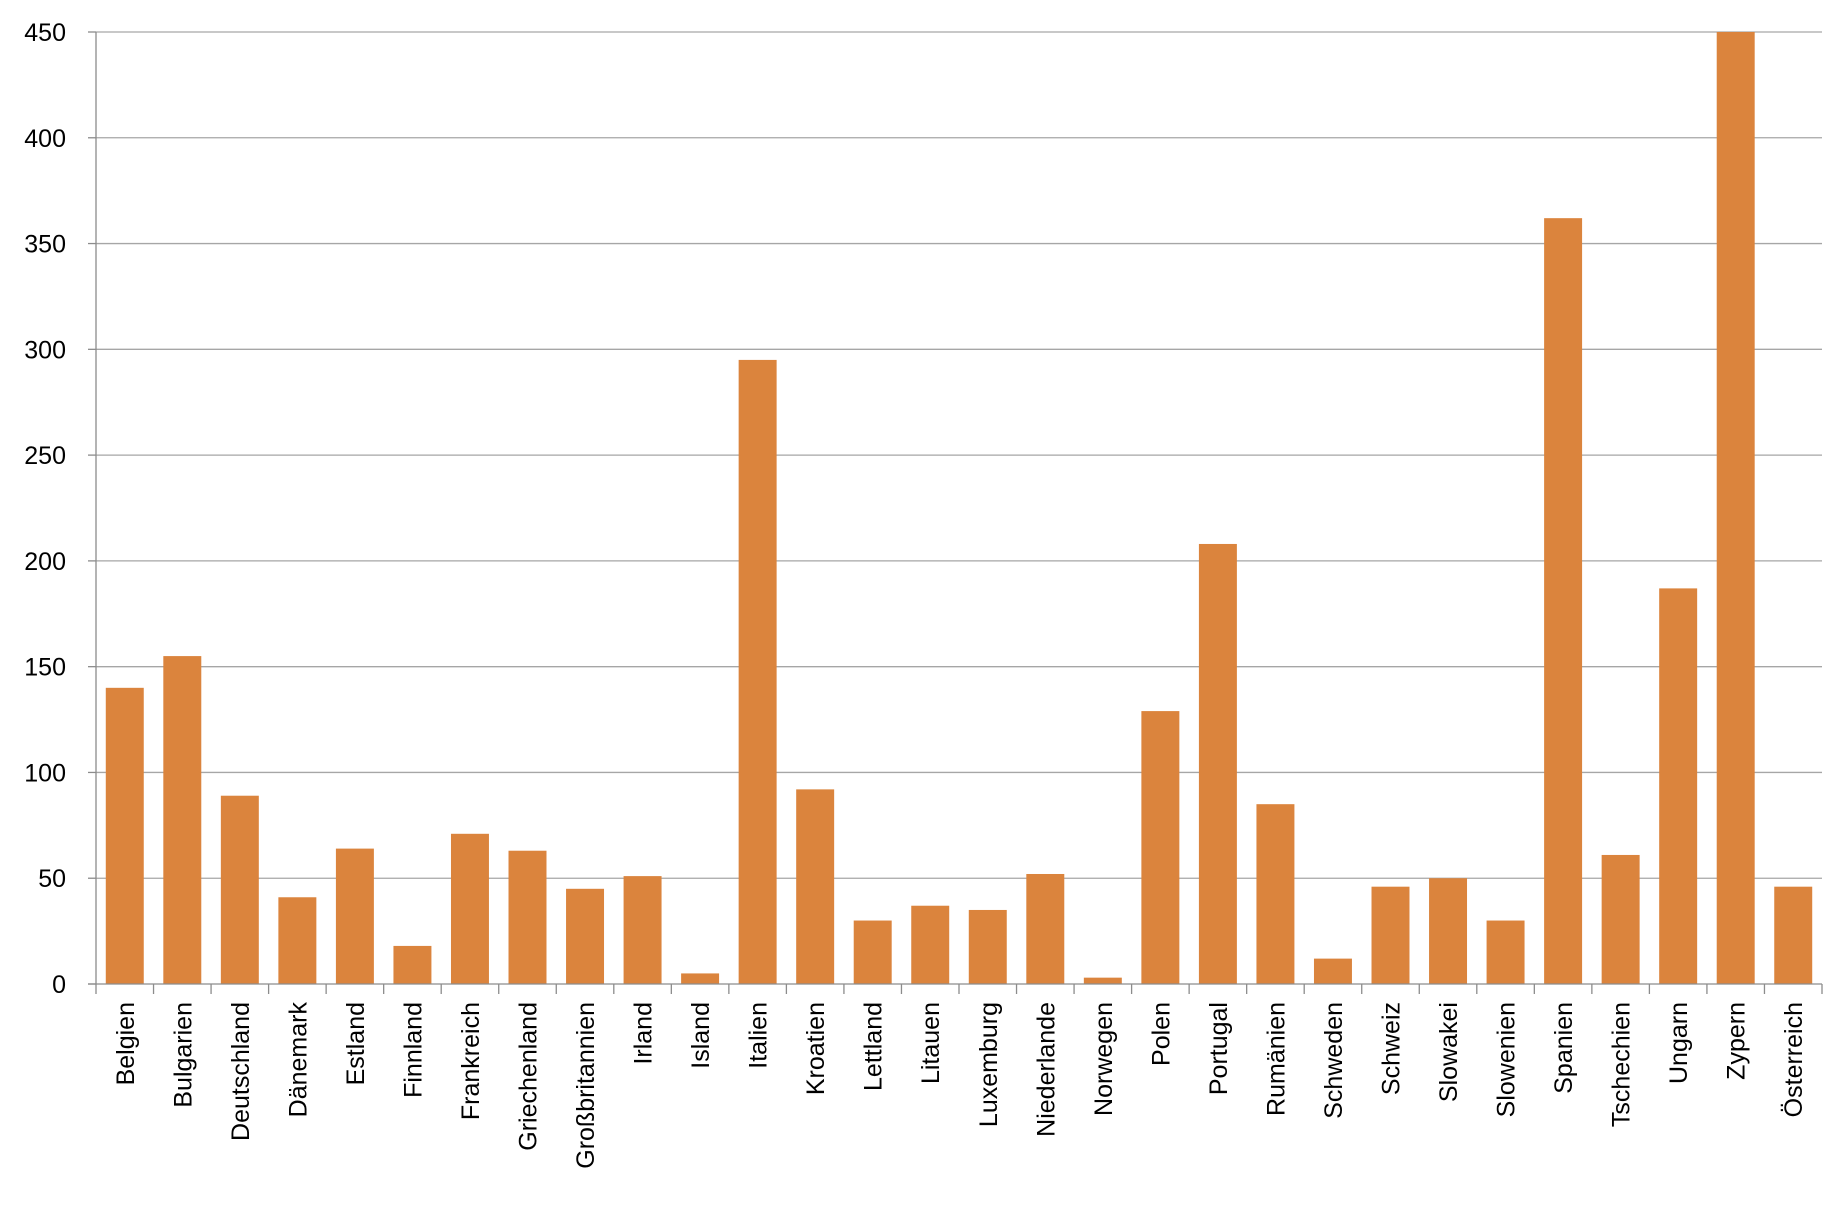 The width and height of the screenshot is (1834, 1221). What do you see at coordinates (52, 879) in the screenshot?
I see `y-tick-label: 50` at bounding box center [52, 879].